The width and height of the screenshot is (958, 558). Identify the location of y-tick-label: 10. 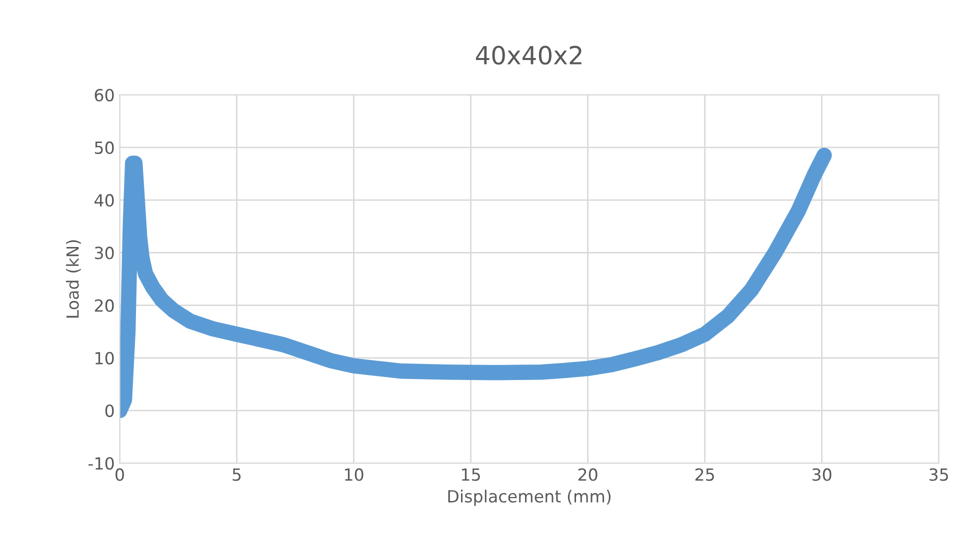
(105, 358).